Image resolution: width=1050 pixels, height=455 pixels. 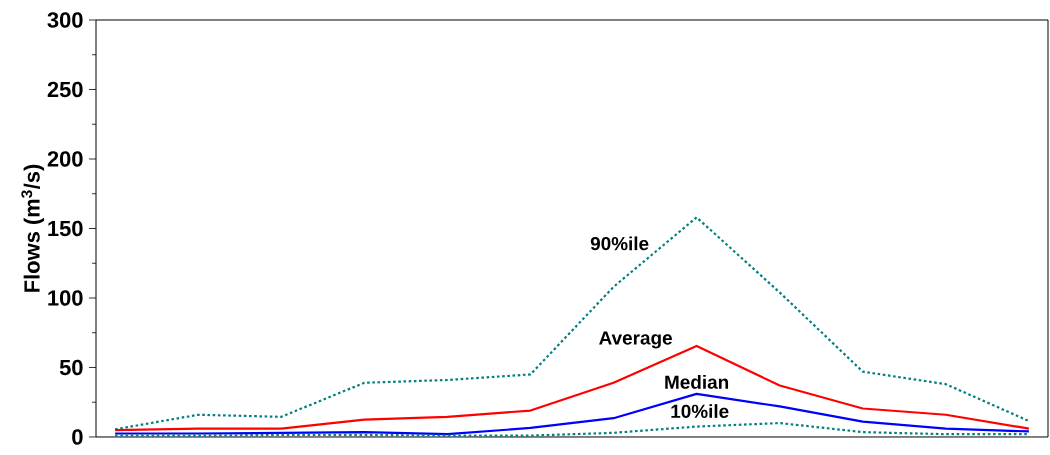 I want to click on series-label: 90%ile, so click(x=619, y=243).